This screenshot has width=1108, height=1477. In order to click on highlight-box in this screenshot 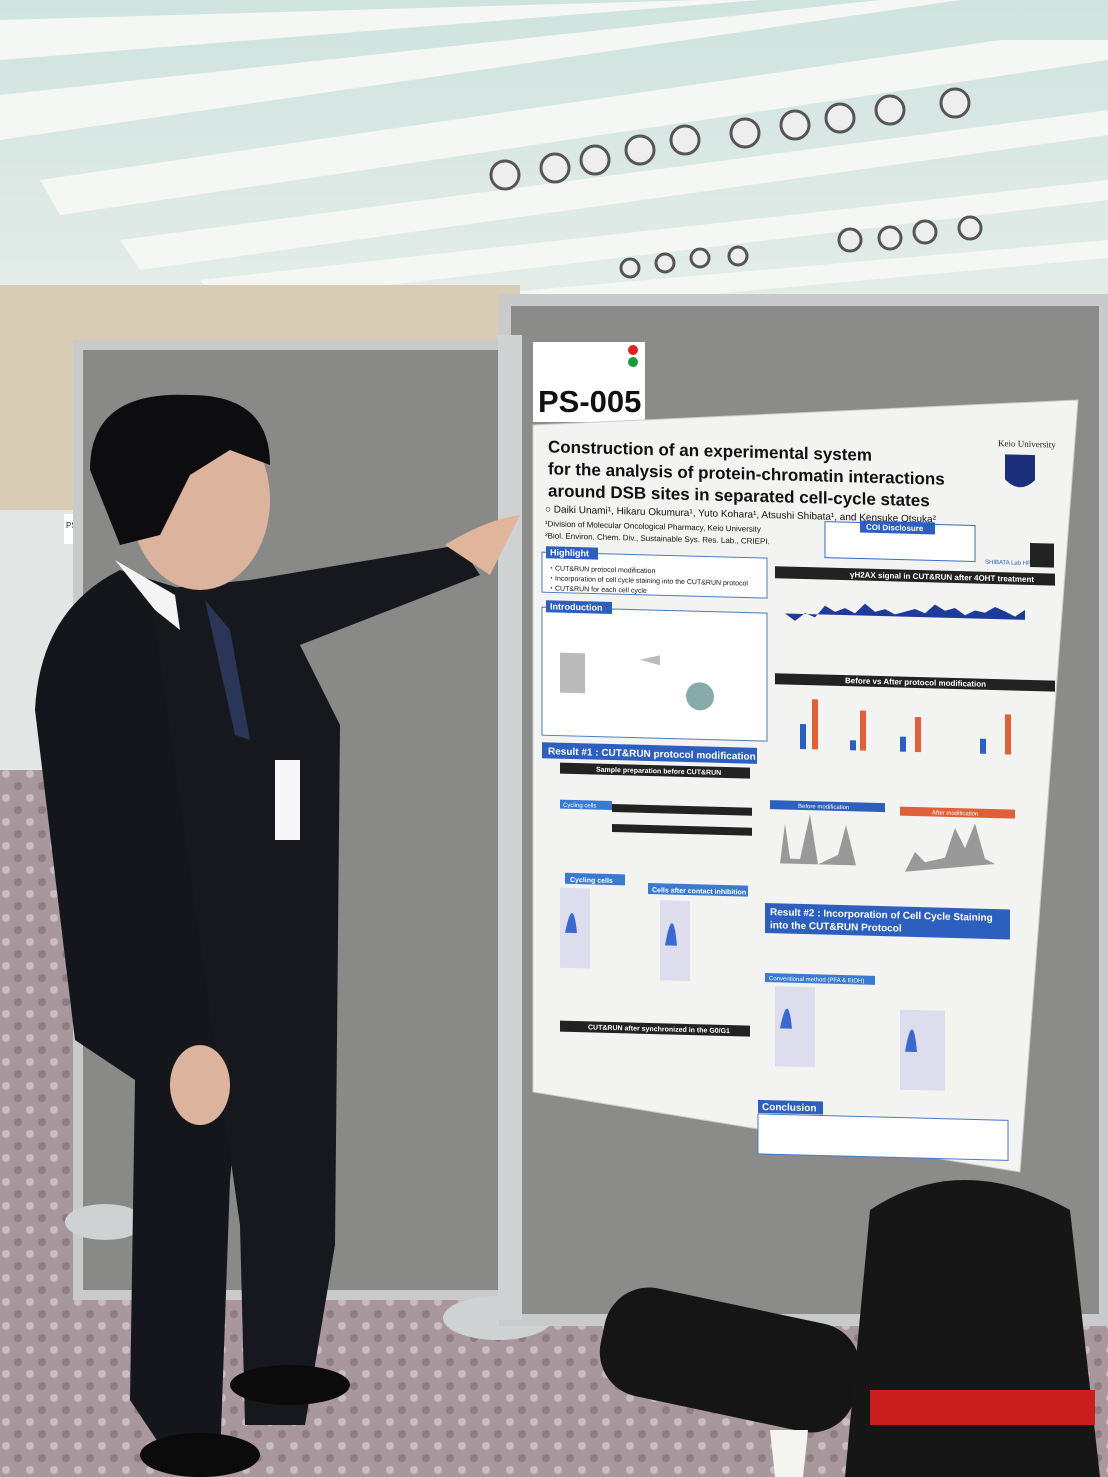, I will do `click(654, 575)`.